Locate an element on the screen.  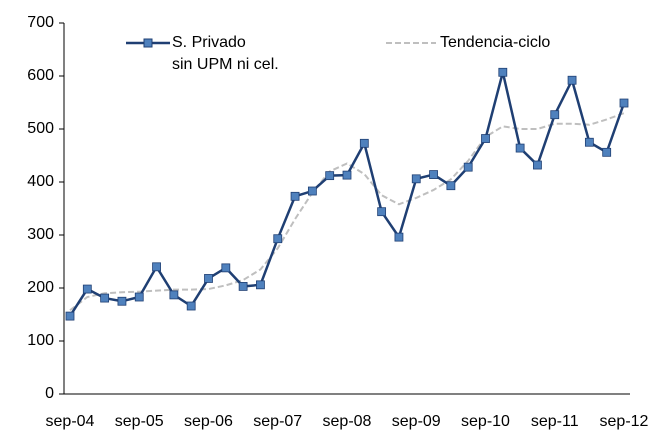
x-tick-label: sep-08 is located at coordinates (347, 421).